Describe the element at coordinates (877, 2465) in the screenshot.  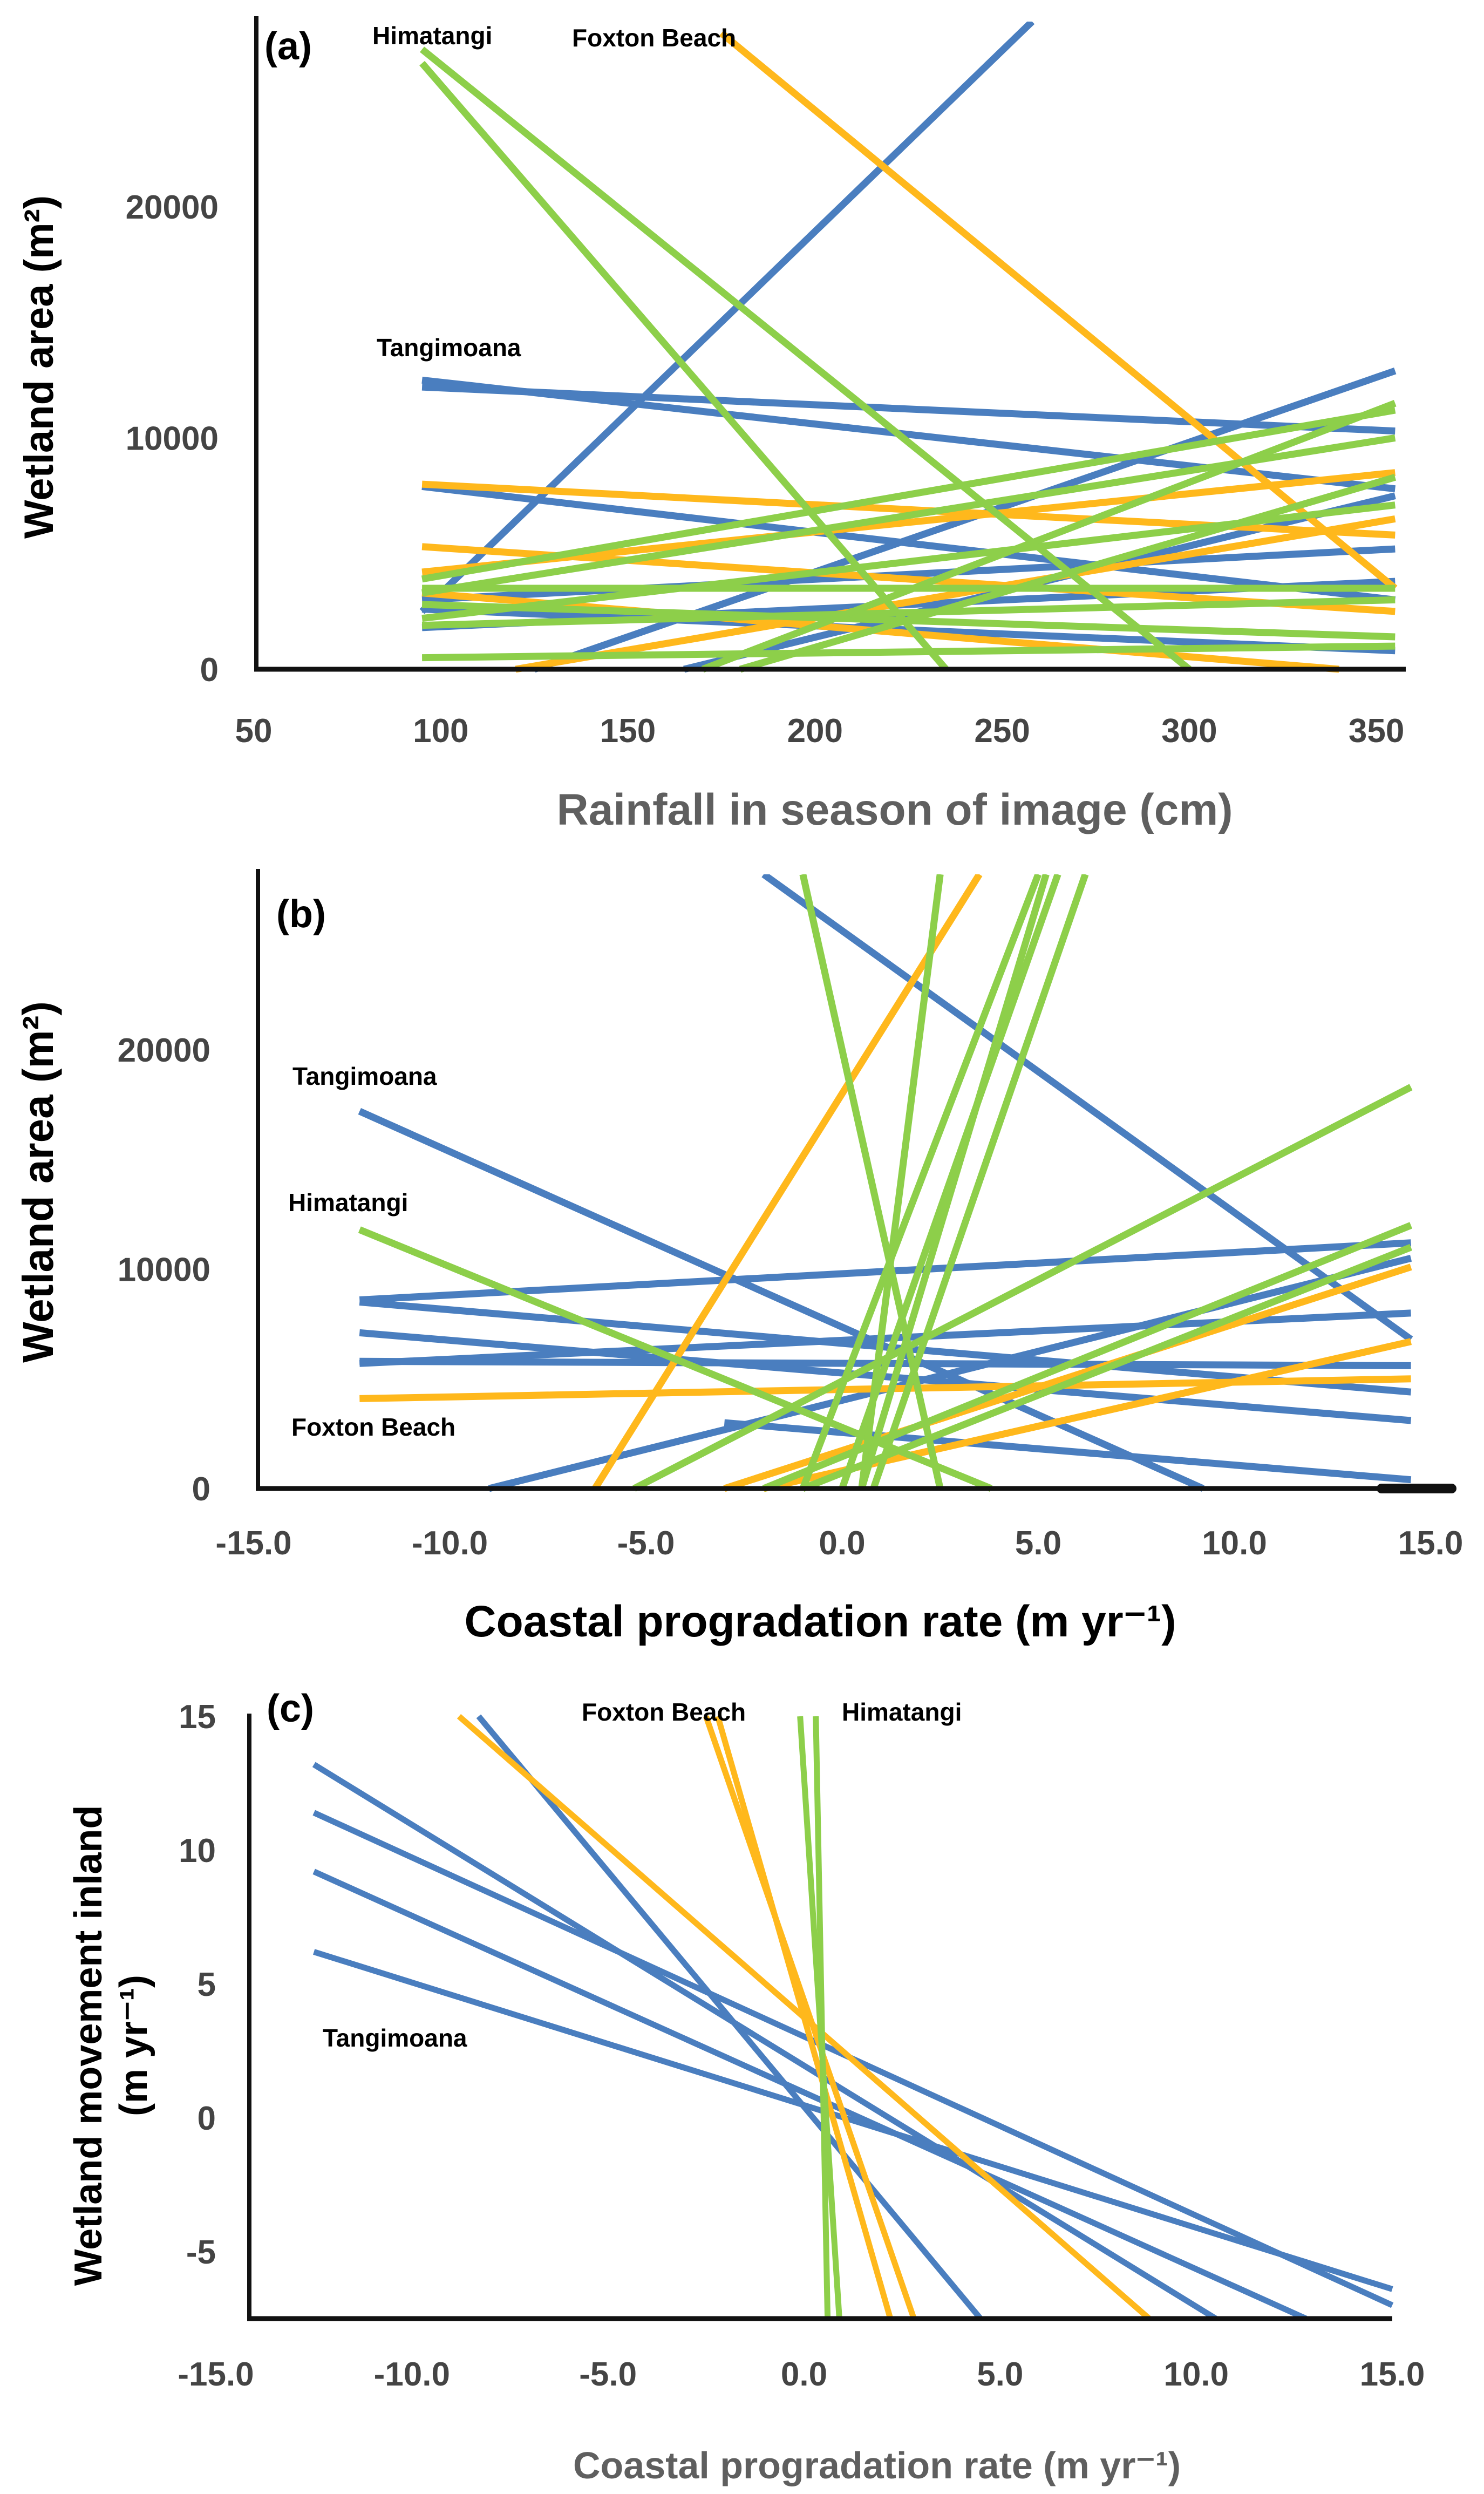
I see `panel-c-x-axis-label: Coastal progradation rate (m yr⁻¹)` at that location.